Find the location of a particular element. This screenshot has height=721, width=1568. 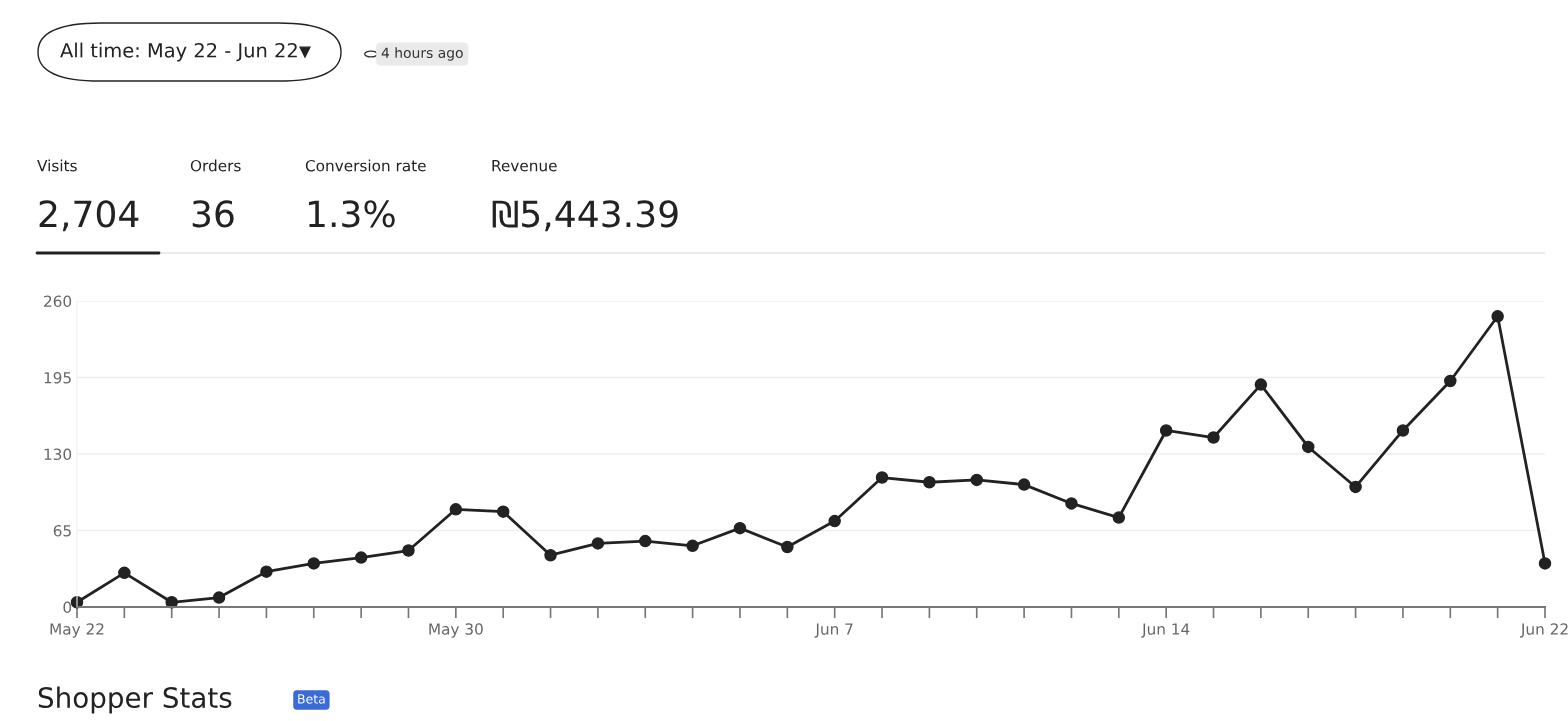

x-tick-label: Jun 14 is located at coordinates (1165, 630).